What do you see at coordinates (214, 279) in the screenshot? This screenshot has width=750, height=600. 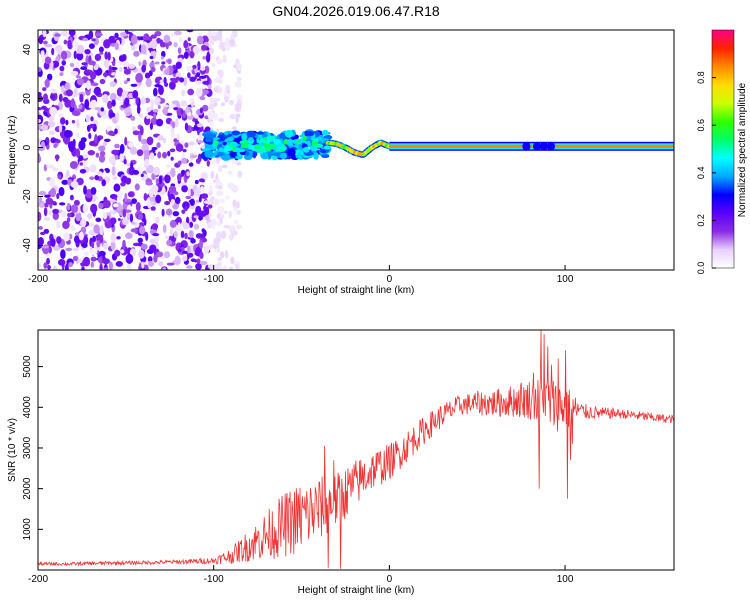 I see `x-tick-label: -100` at bounding box center [214, 279].